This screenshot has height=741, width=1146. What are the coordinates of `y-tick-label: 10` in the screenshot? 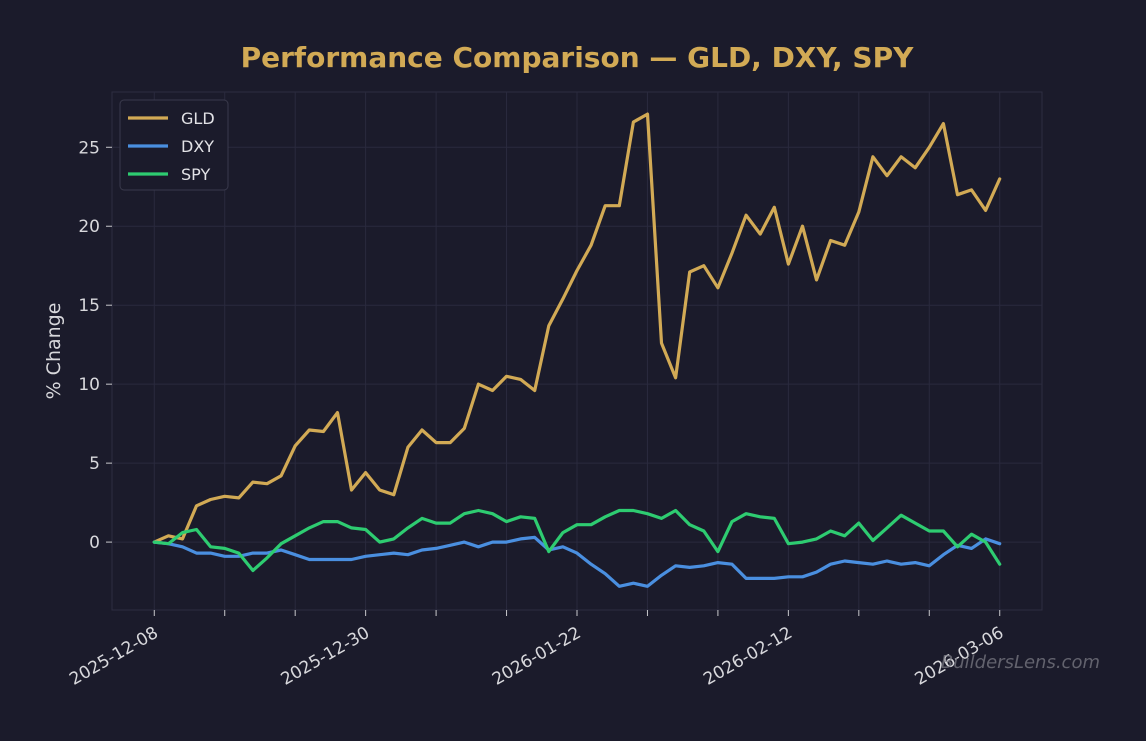 It's located at (89, 385).